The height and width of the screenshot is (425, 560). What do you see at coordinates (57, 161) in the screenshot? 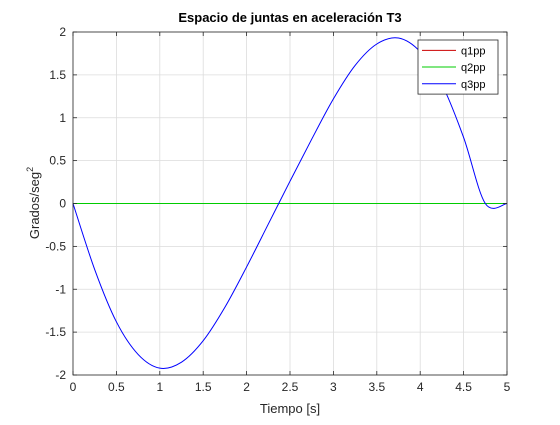
I see `y-tick-label: 0.5` at bounding box center [57, 161].